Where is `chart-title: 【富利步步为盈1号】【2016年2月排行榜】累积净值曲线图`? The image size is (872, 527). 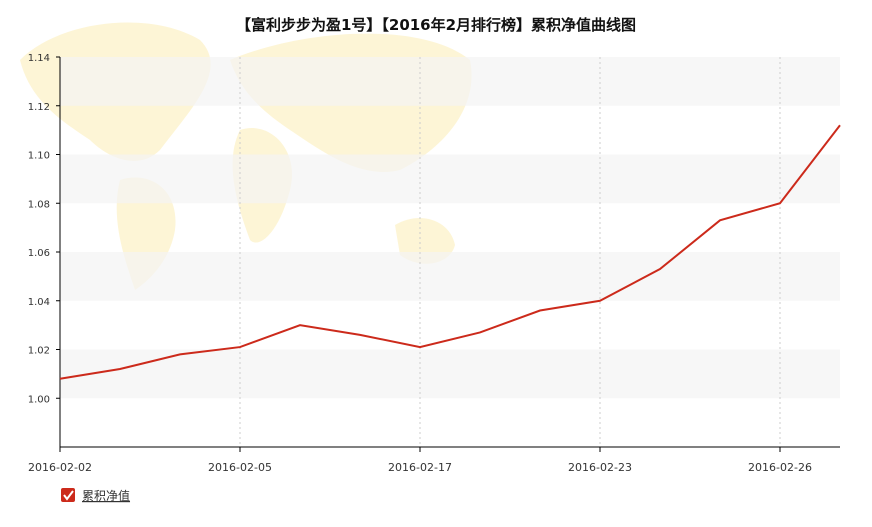 chart-title: 【富利步步为盈1号】【2016年2月排行榜】累积净值曲线图 is located at coordinates (436, 25).